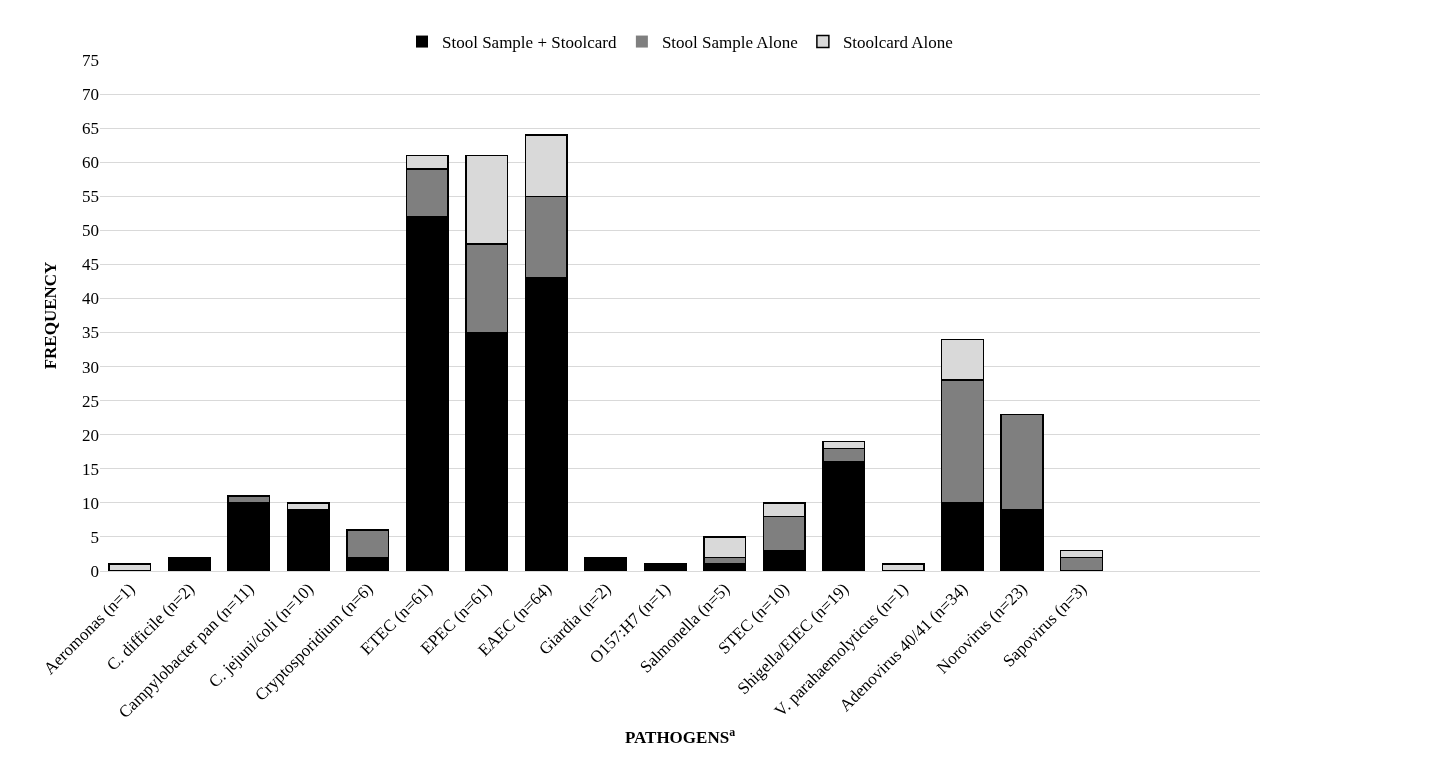 The width and height of the screenshot is (1430, 761). What do you see at coordinates (90, 60) in the screenshot?
I see `y-tick-label: 75` at bounding box center [90, 60].